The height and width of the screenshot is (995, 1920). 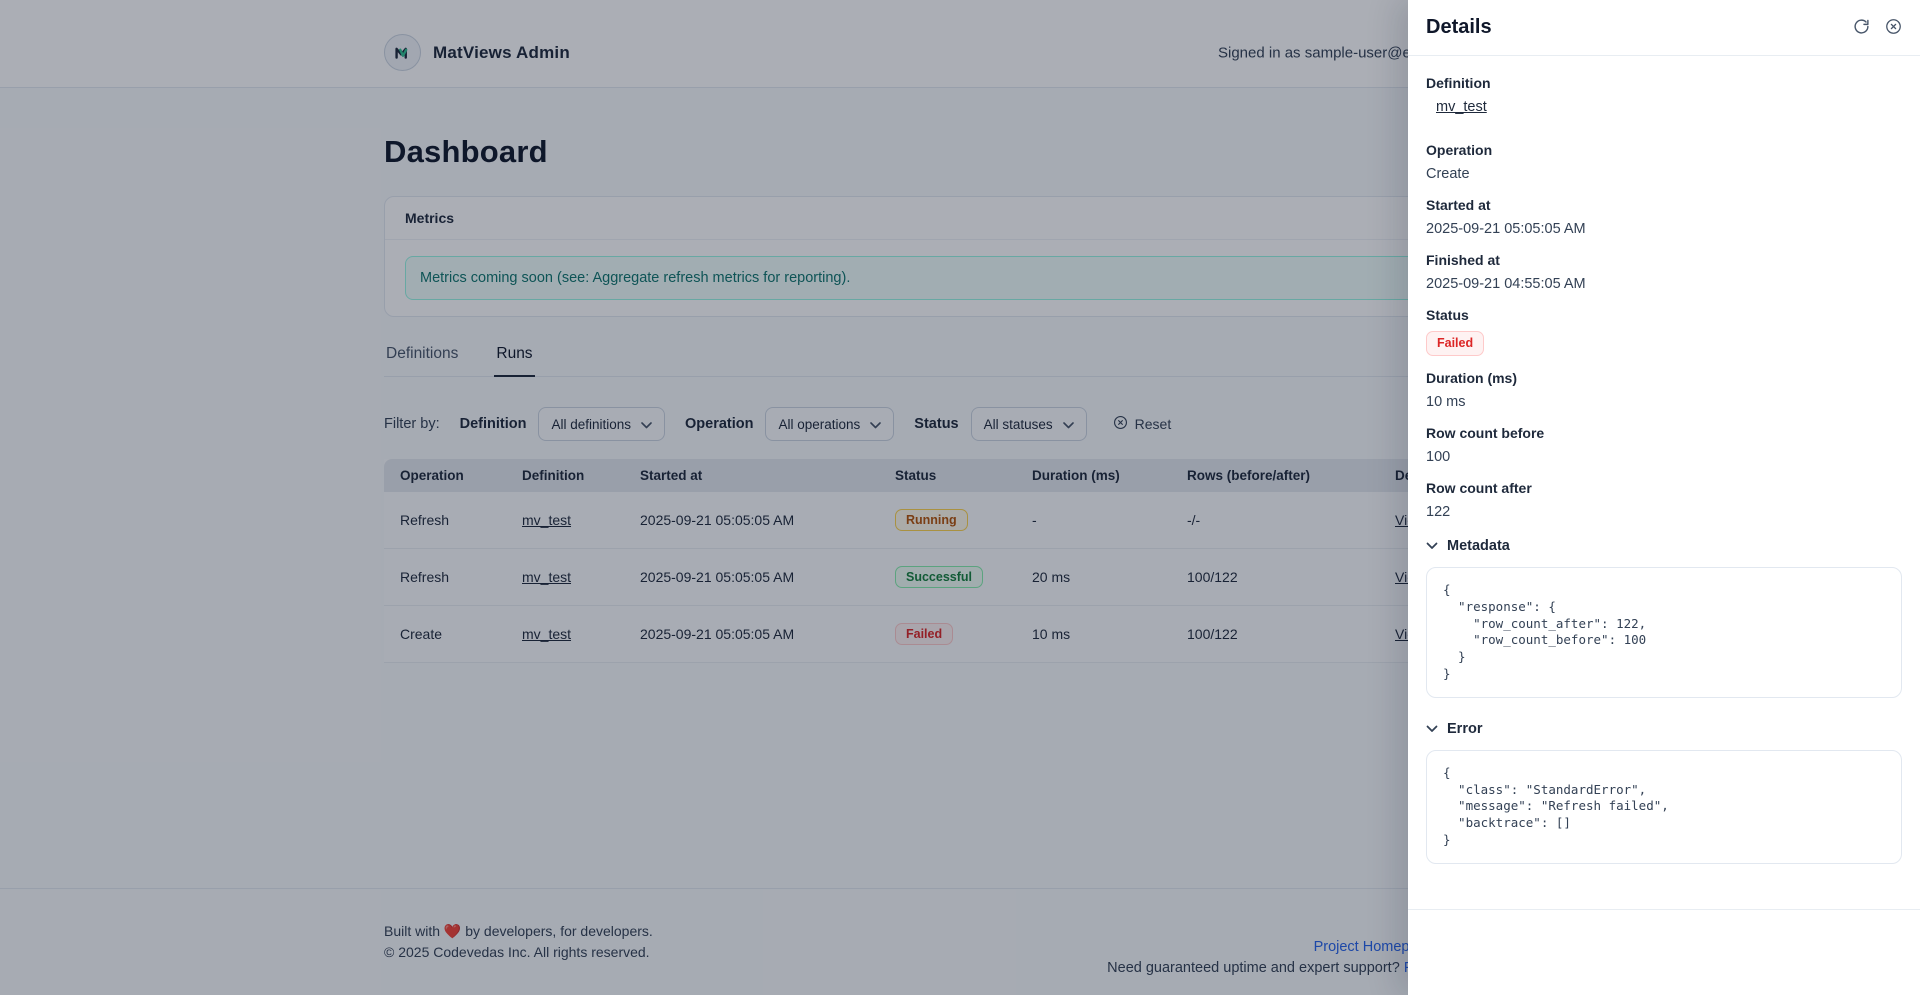 What do you see at coordinates (960, 218) in the screenshot?
I see `metrics-card-title: Metrics` at bounding box center [960, 218].